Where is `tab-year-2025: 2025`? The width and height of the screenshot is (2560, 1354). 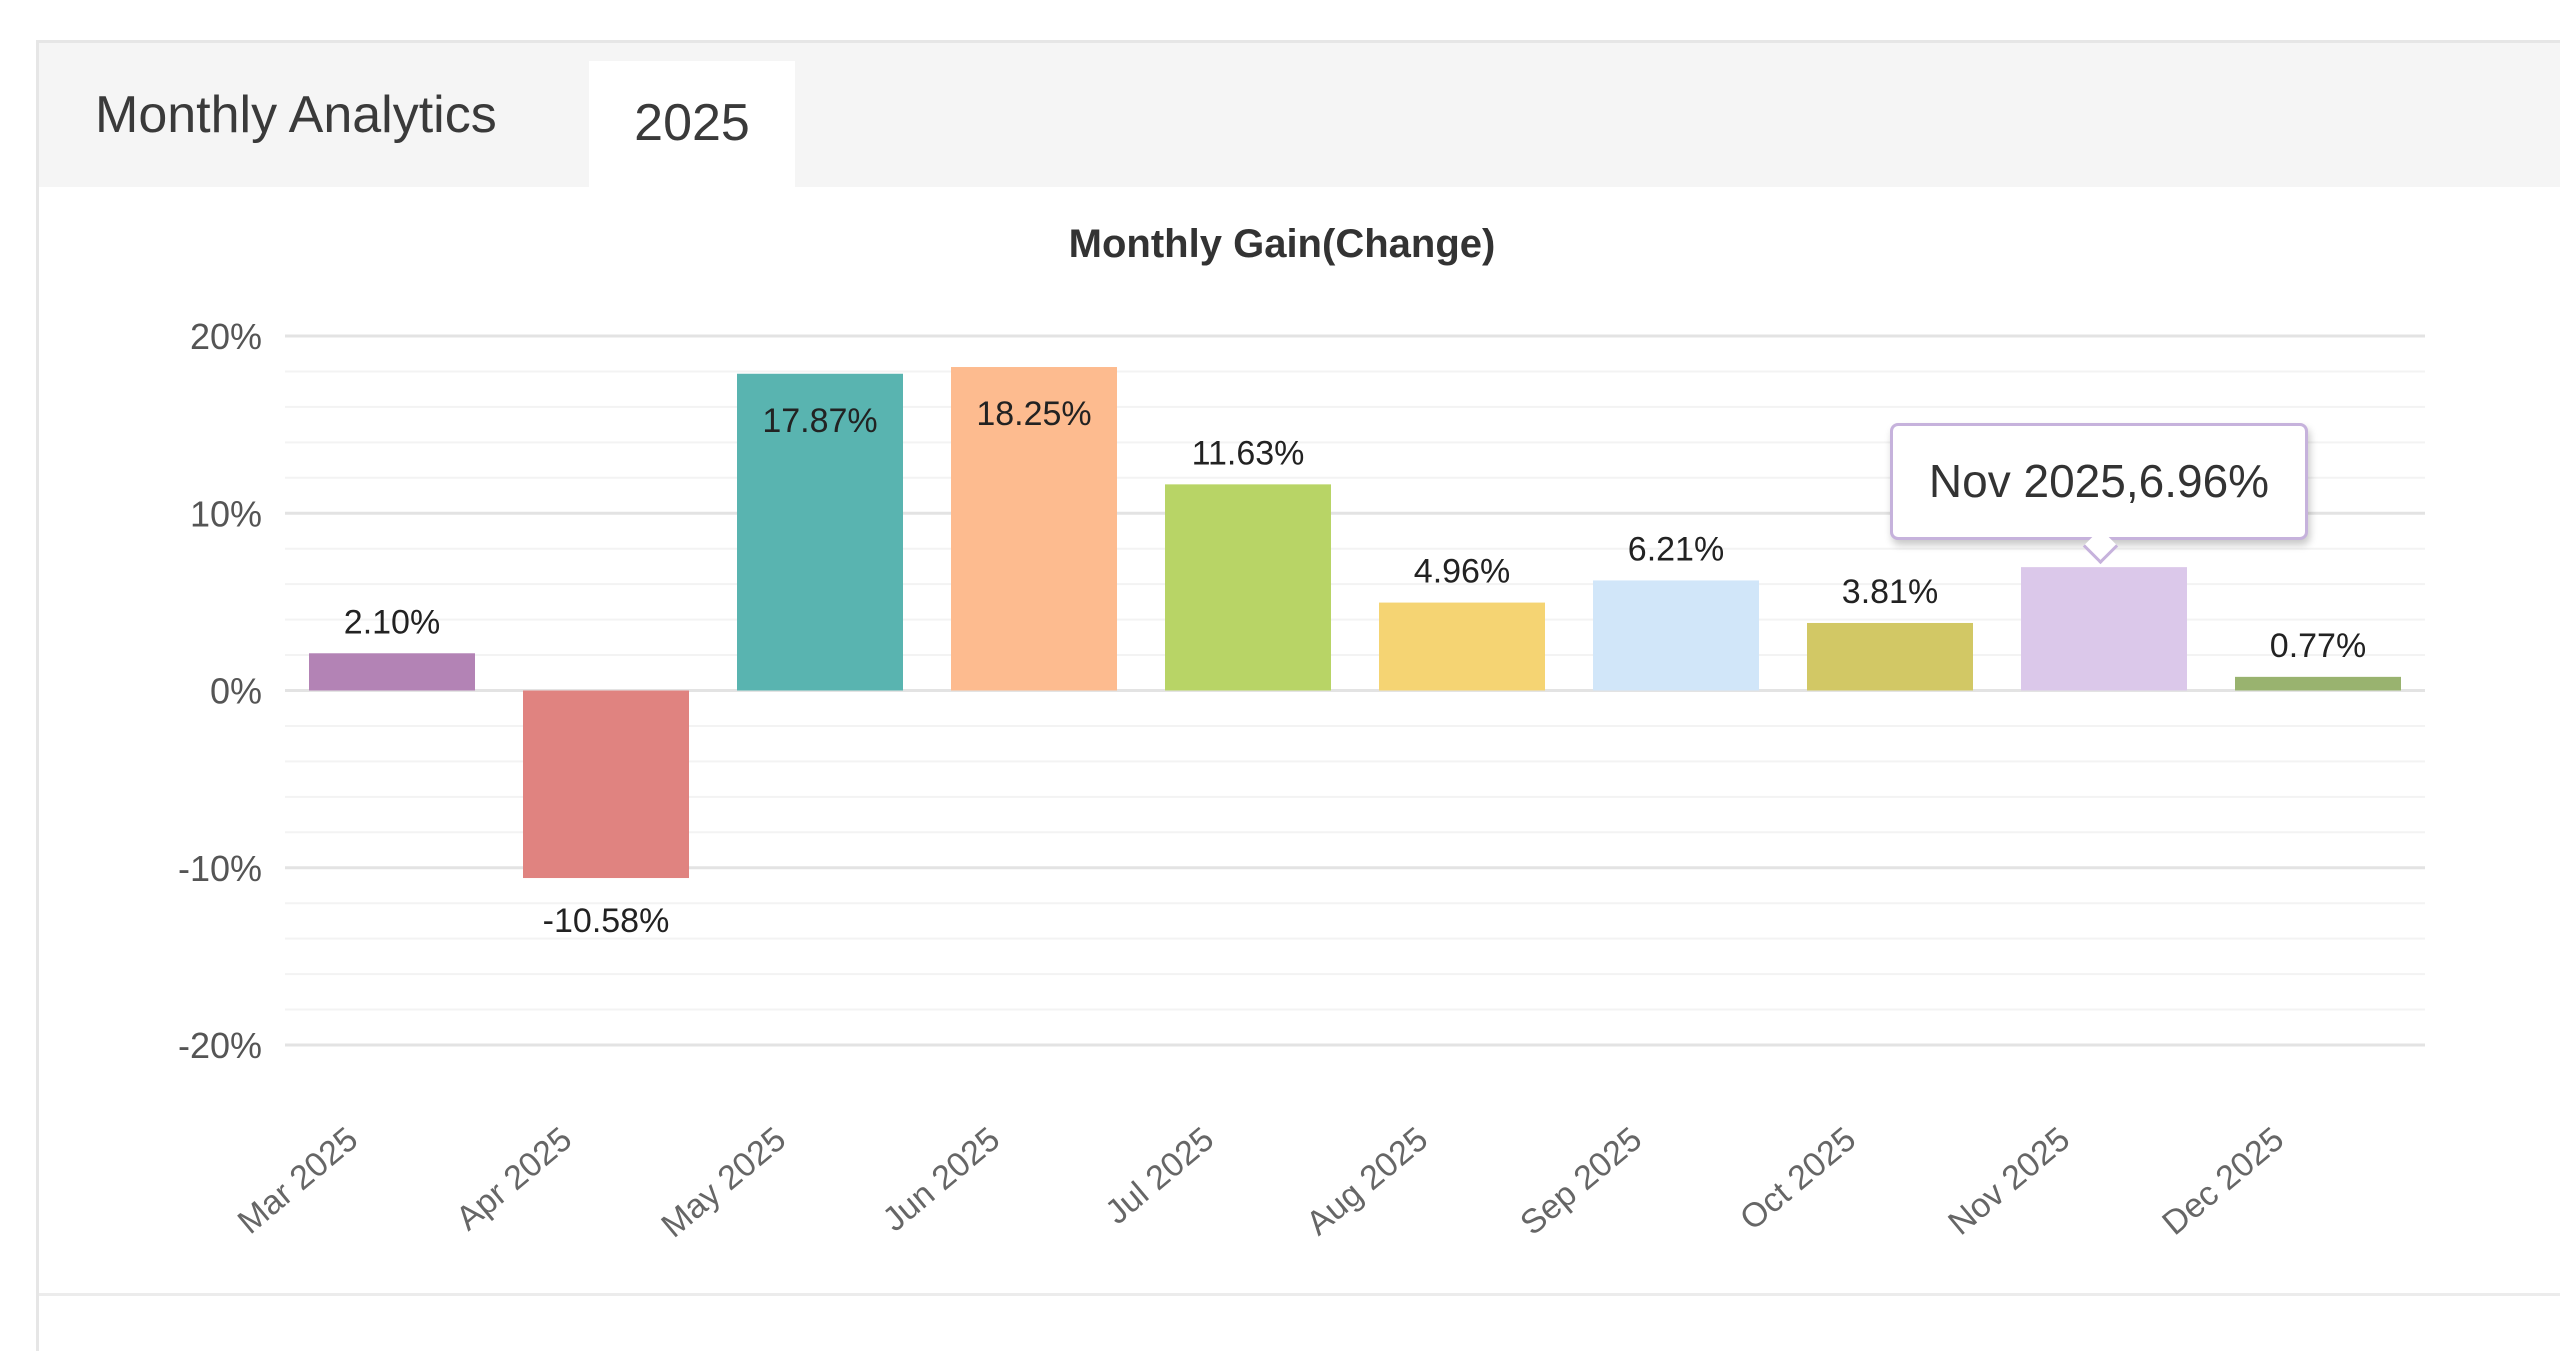 tab-year-2025: 2025 is located at coordinates (692, 124).